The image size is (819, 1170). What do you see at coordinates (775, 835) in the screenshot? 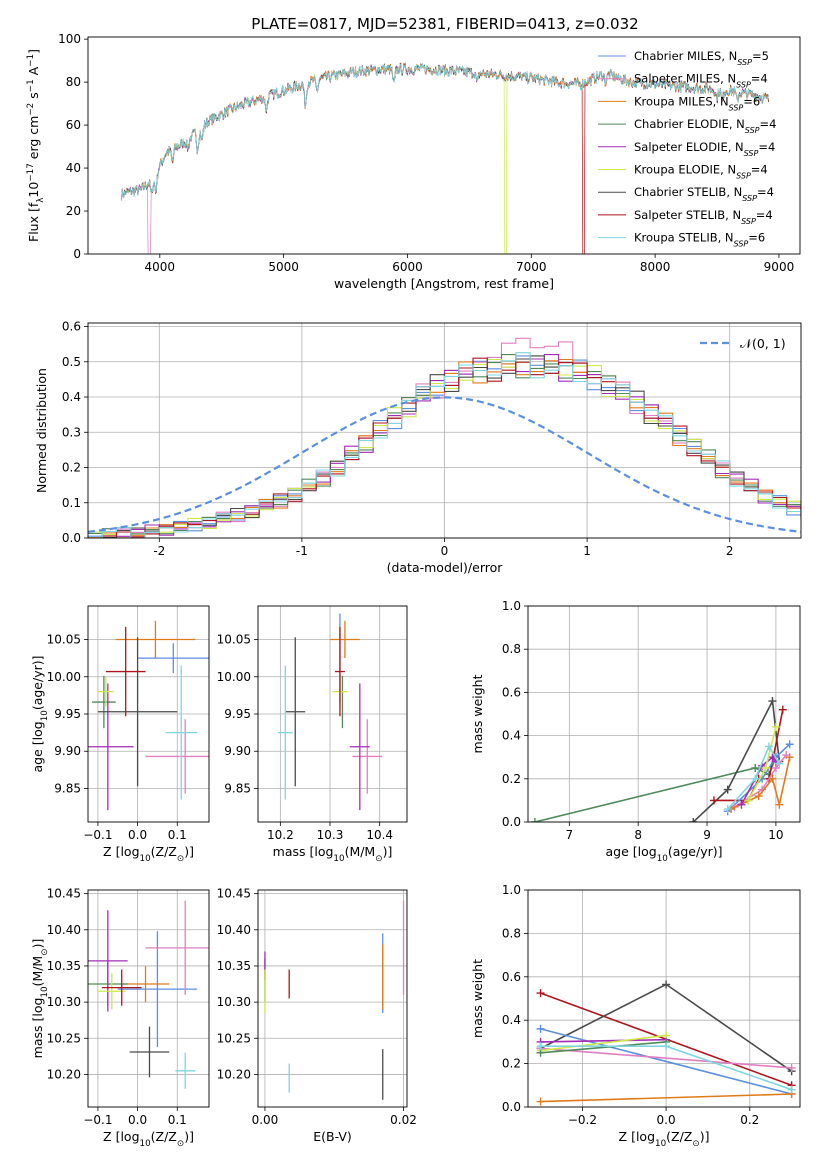
I see `x-tick-label: 10` at bounding box center [775, 835].